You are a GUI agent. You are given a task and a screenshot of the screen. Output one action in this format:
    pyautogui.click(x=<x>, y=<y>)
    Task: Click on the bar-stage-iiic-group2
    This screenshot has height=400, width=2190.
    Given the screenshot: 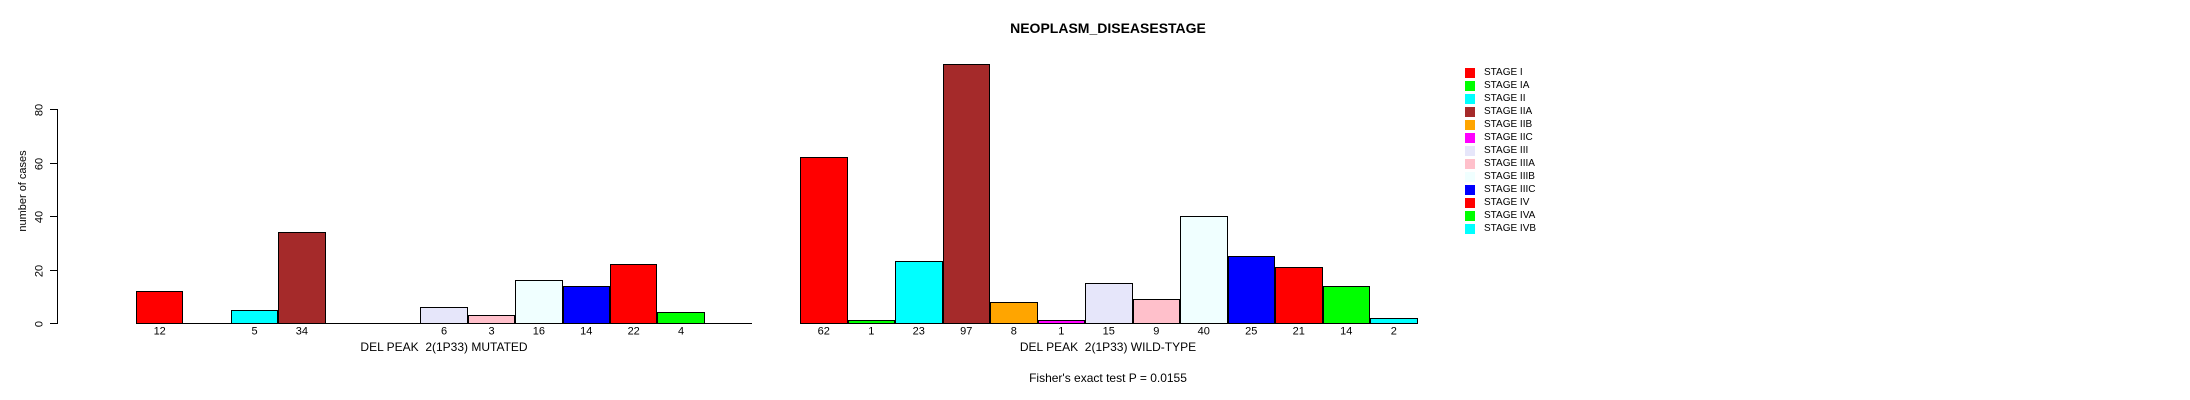 What is the action you would take?
    pyautogui.click(x=1251, y=290)
    